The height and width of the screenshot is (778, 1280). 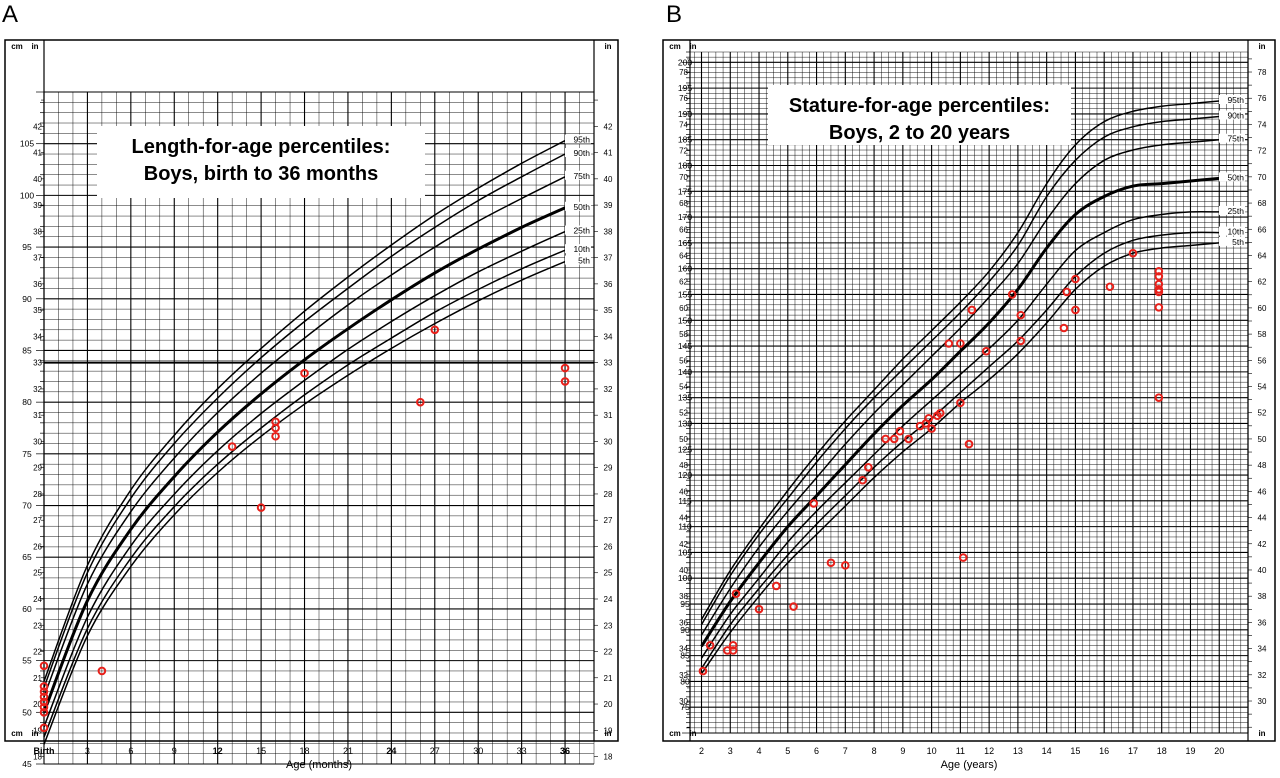 I want to click on x-tick-label: 18, so click(x=1162, y=751).